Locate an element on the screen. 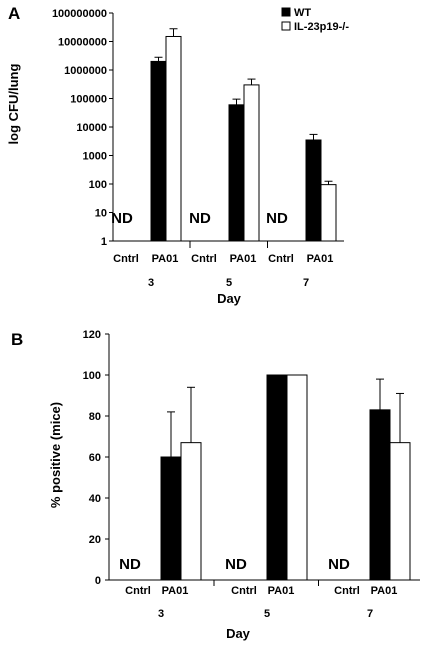  panel-a-letter: A is located at coordinates (14, 13).